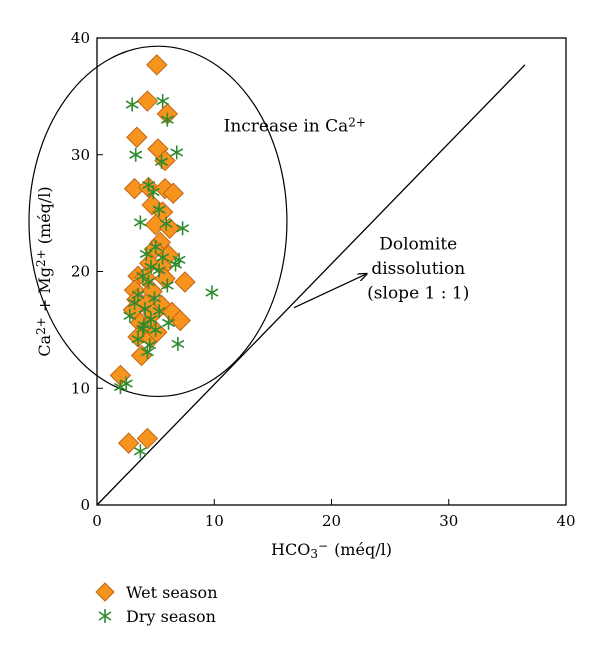  Describe the element at coordinates (331, 550) in the screenshot. I see `x-axis-title: HCO3− (méq/l)` at that location.